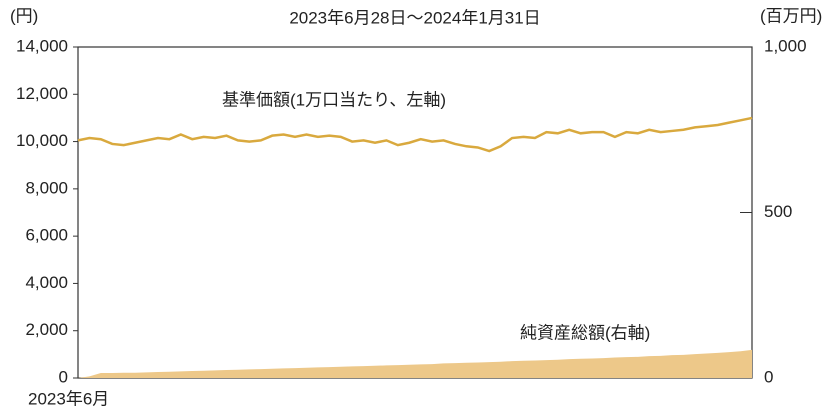 This screenshot has width=825, height=412. Describe the element at coordinates (778, 211) in the screenshot. I see `y2-tick-label: 500` at that location.